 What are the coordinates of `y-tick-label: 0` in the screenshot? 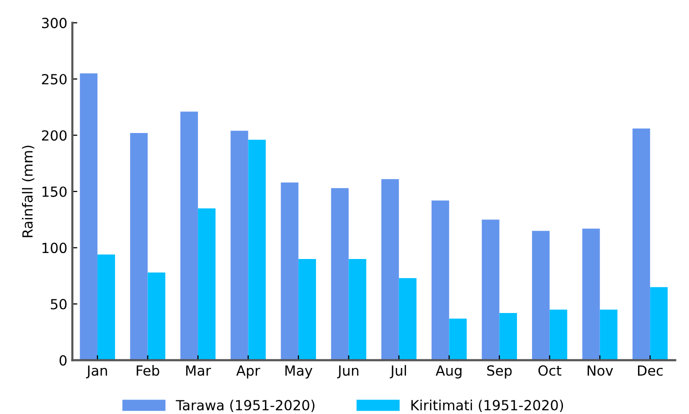 It's located at (63, 360).